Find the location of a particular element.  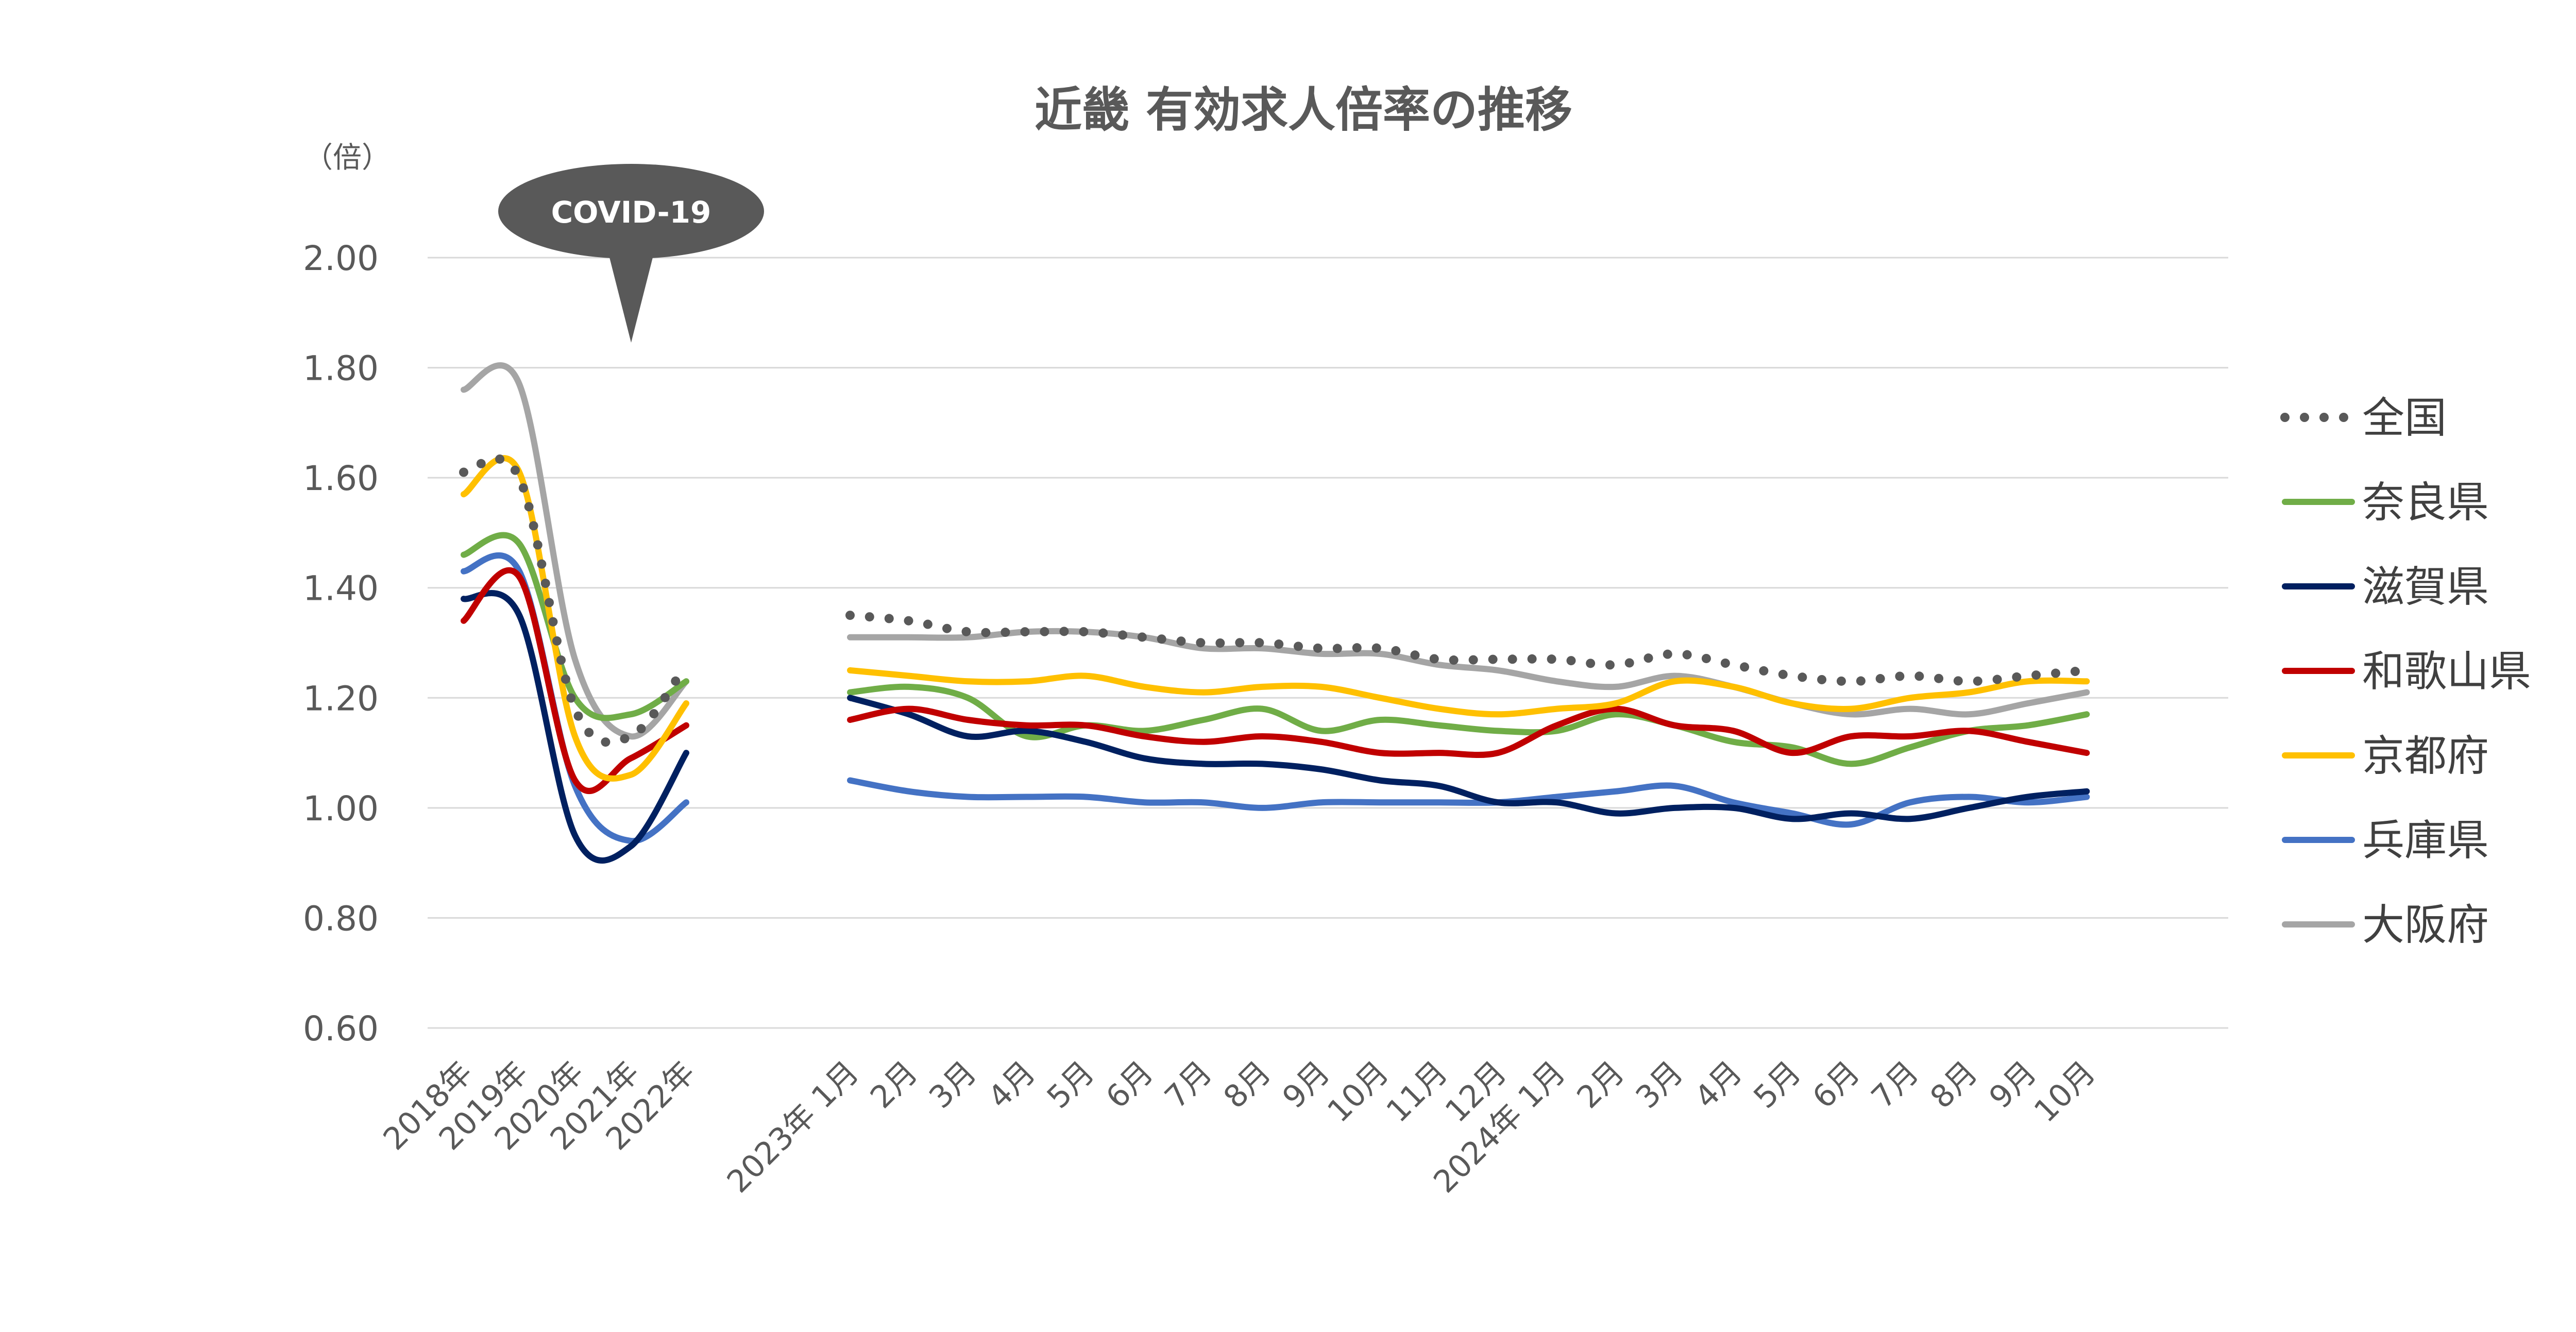

series-2-line is located at coordinates (1275, 727).